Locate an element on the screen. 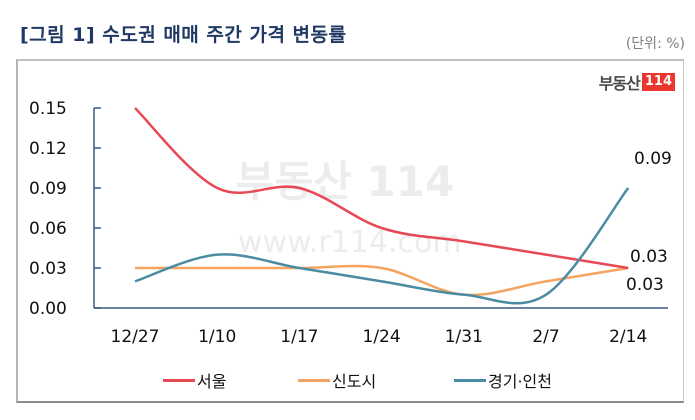  legend-swatch-newtown is located at coordinates (314, 380).